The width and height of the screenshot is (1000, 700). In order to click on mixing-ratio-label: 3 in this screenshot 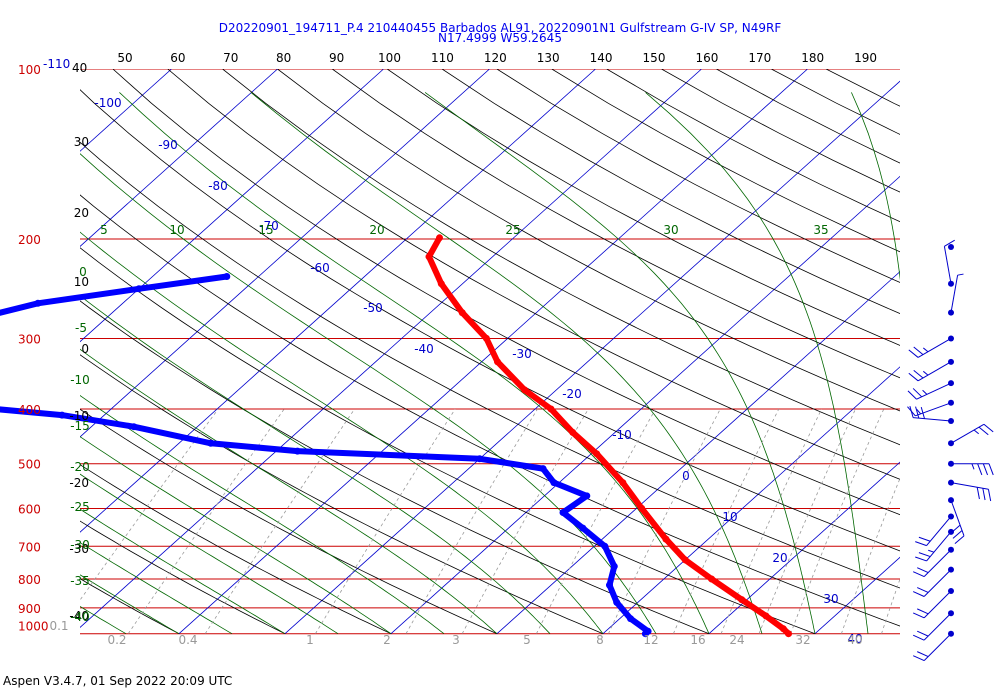, I will do `click(456, 640)`.